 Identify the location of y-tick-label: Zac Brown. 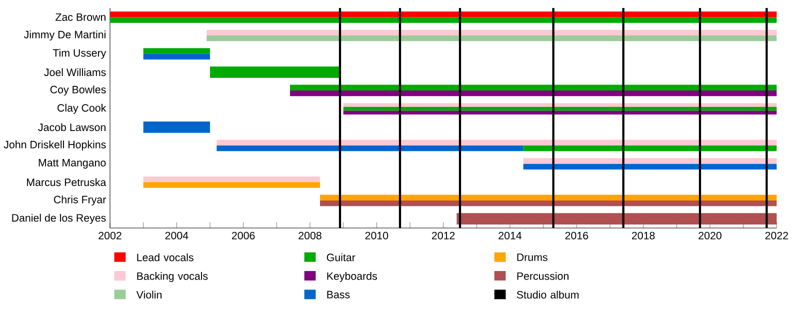
(81, 17).